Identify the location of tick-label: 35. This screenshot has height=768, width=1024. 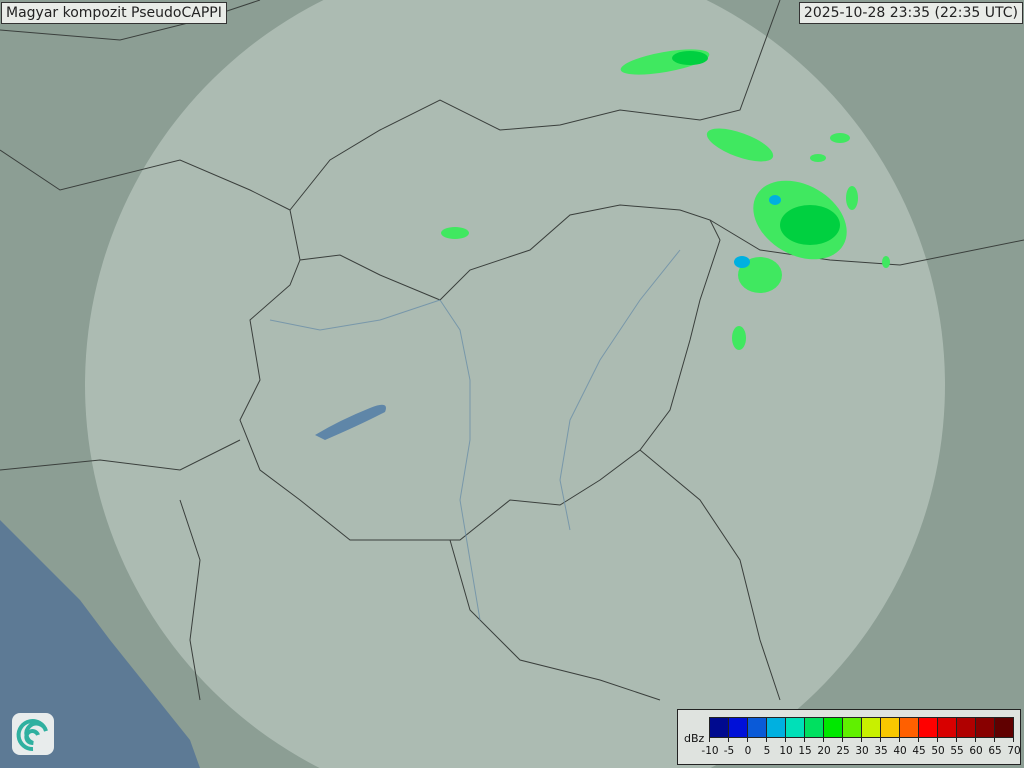
(881, 751).